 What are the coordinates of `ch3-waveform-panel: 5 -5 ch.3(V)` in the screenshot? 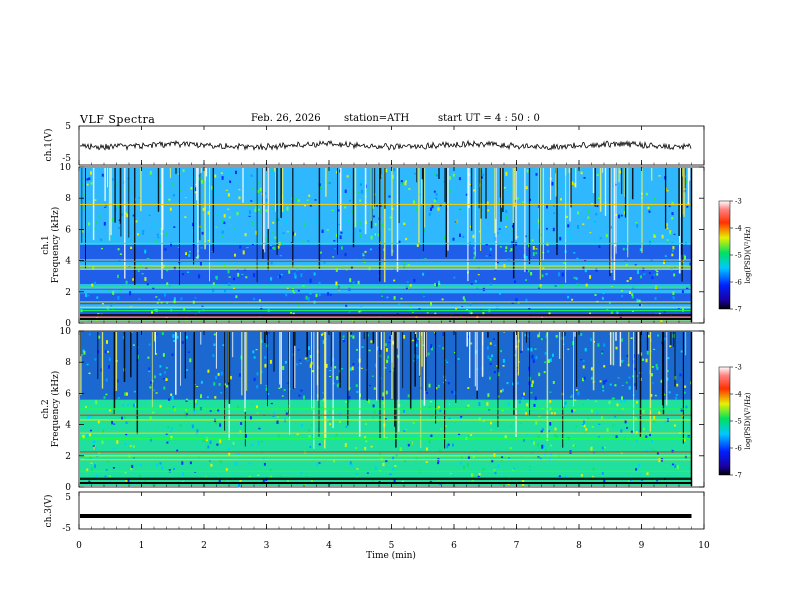 It's located at (374, 512).